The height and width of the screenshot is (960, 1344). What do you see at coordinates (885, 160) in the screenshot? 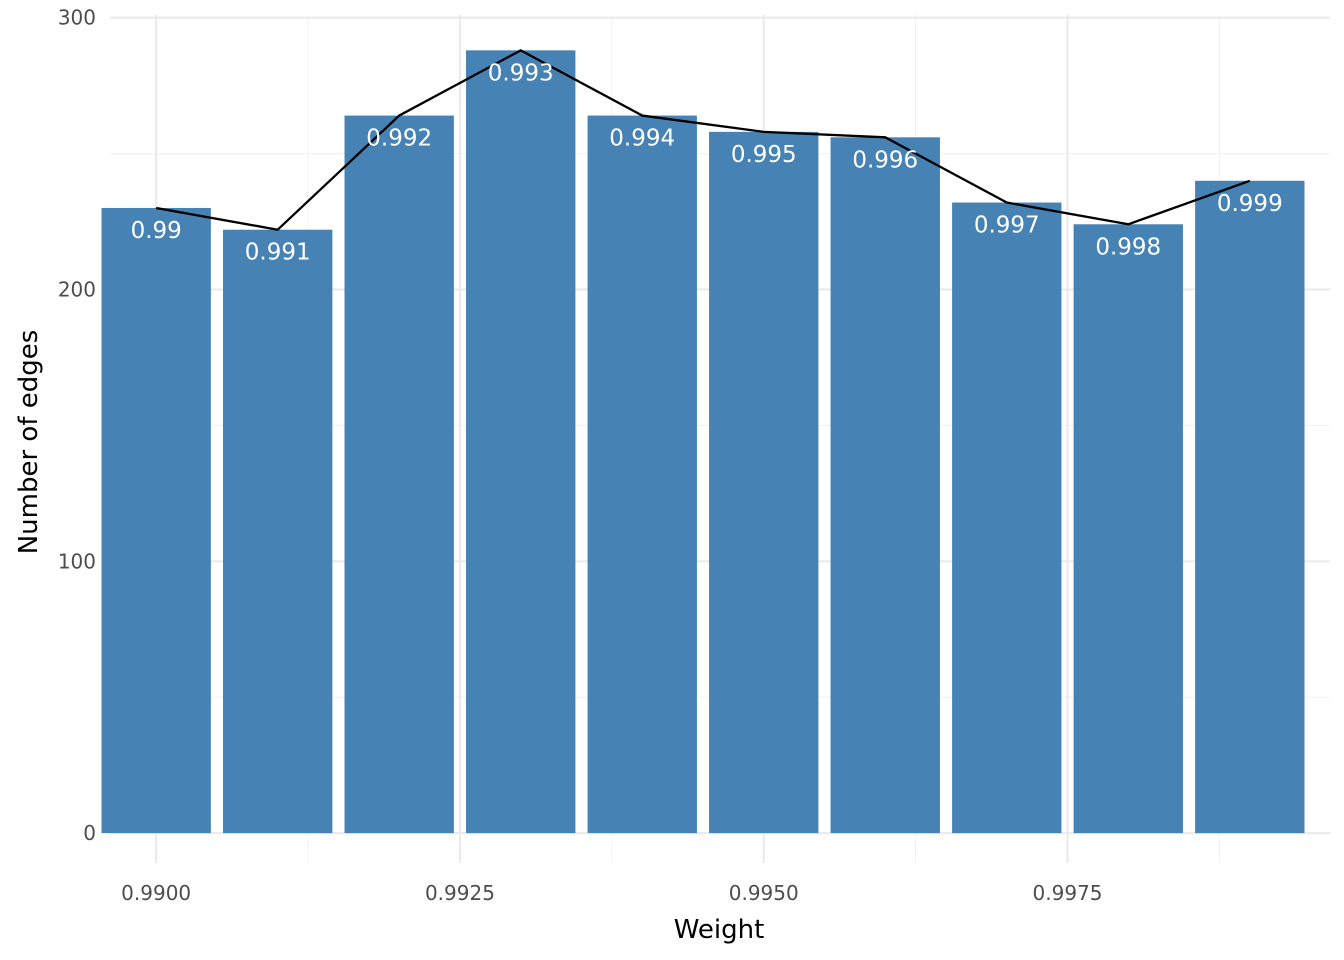
I see `bar-value-label: 0.996` at bounding box center [885, 160].